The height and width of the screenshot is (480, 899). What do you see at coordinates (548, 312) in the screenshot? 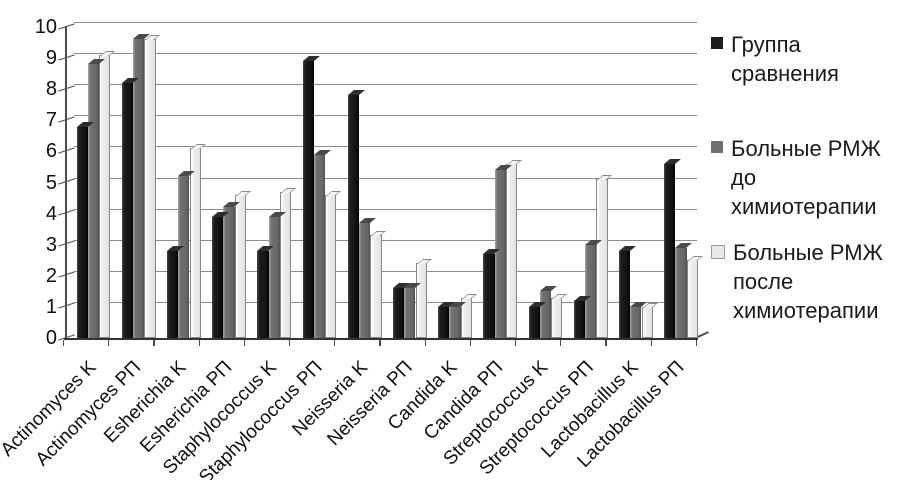
I see `bar-Streptococcus-K-series1` at bounding box center [548, 312].